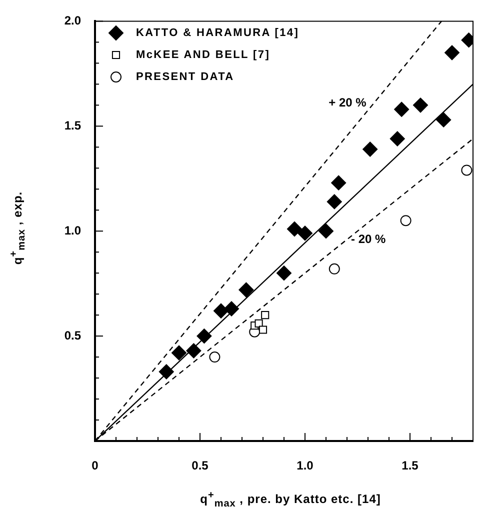 This screenshot has height=532, width=481. What do you see at coordinates (185, 77) in the screenshot?
I see `legend-label: PRESENT DATA` at bounding box center [185, 77].